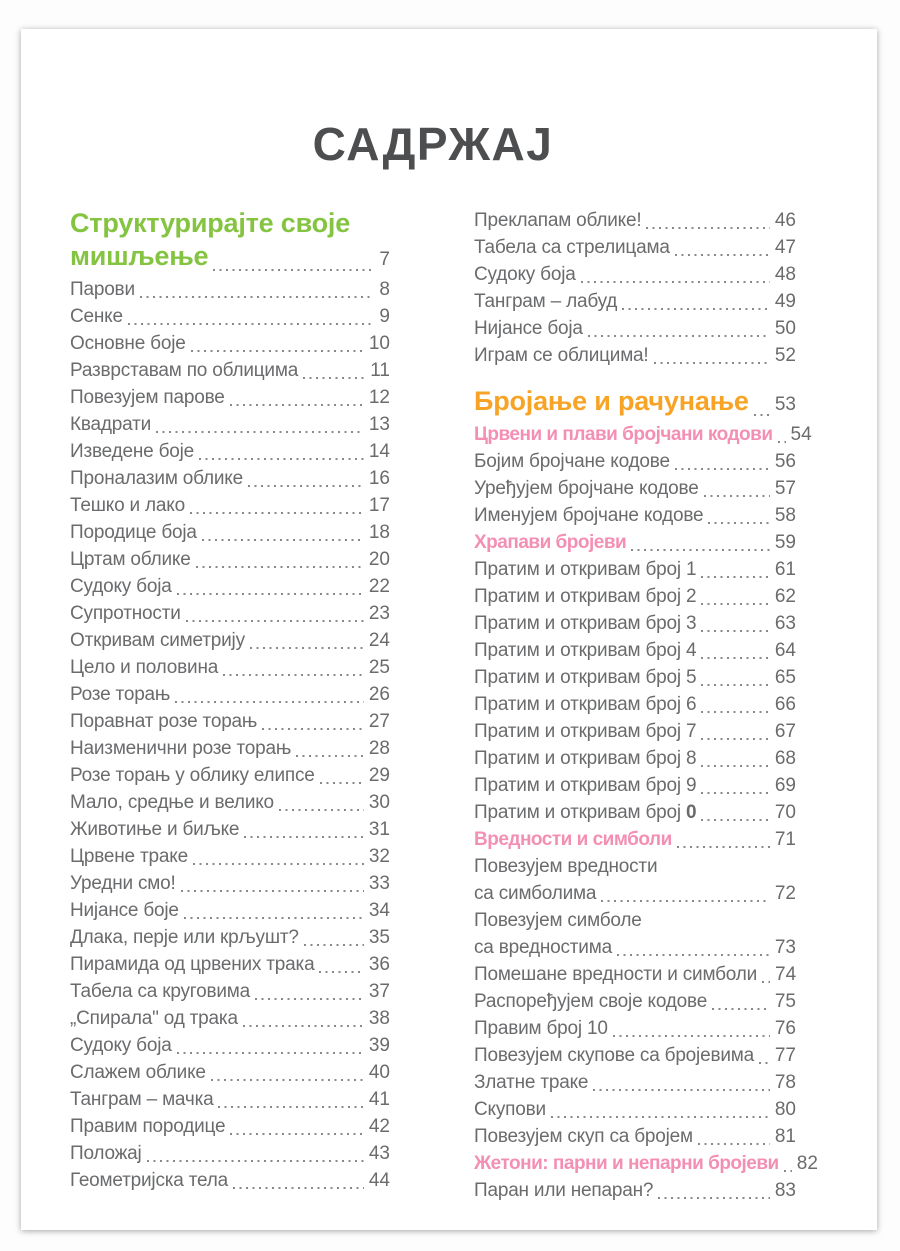 This screenshot has height=1251, width=900. Describe the element at coordinates (230, 223) in the screenshot. I see `section-heading: Структурирајте своје` at that location.